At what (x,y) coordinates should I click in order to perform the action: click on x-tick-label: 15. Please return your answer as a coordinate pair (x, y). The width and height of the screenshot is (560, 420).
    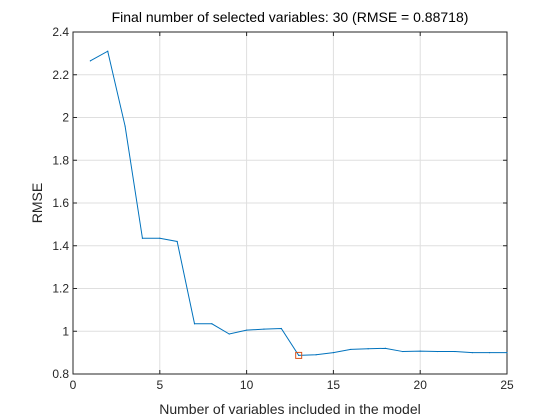
    Looking at the image, I should click on (334, 385).